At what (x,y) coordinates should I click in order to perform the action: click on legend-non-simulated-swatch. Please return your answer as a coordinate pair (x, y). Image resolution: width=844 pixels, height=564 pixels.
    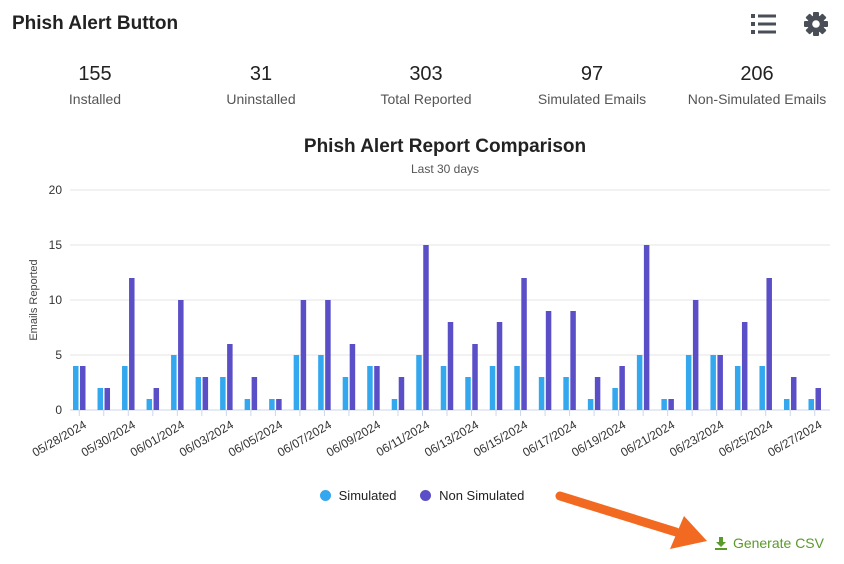
    Looking at the image, I should click on (426, 495).